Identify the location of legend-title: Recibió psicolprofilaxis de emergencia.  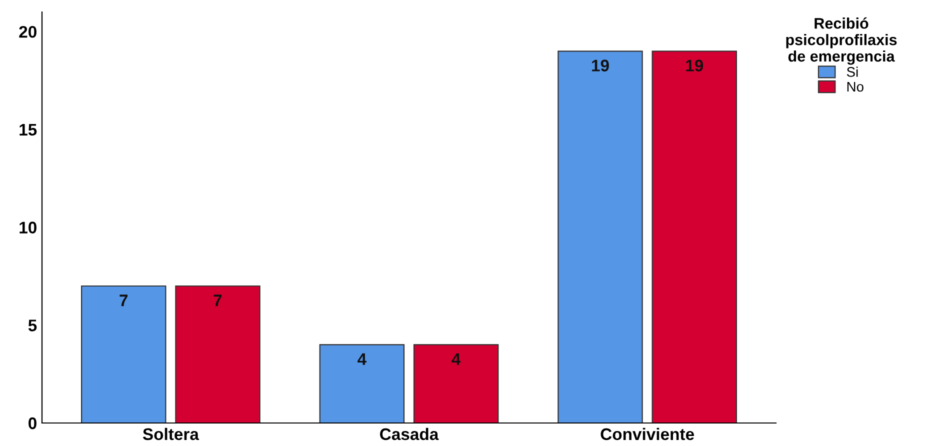
(841, 41).